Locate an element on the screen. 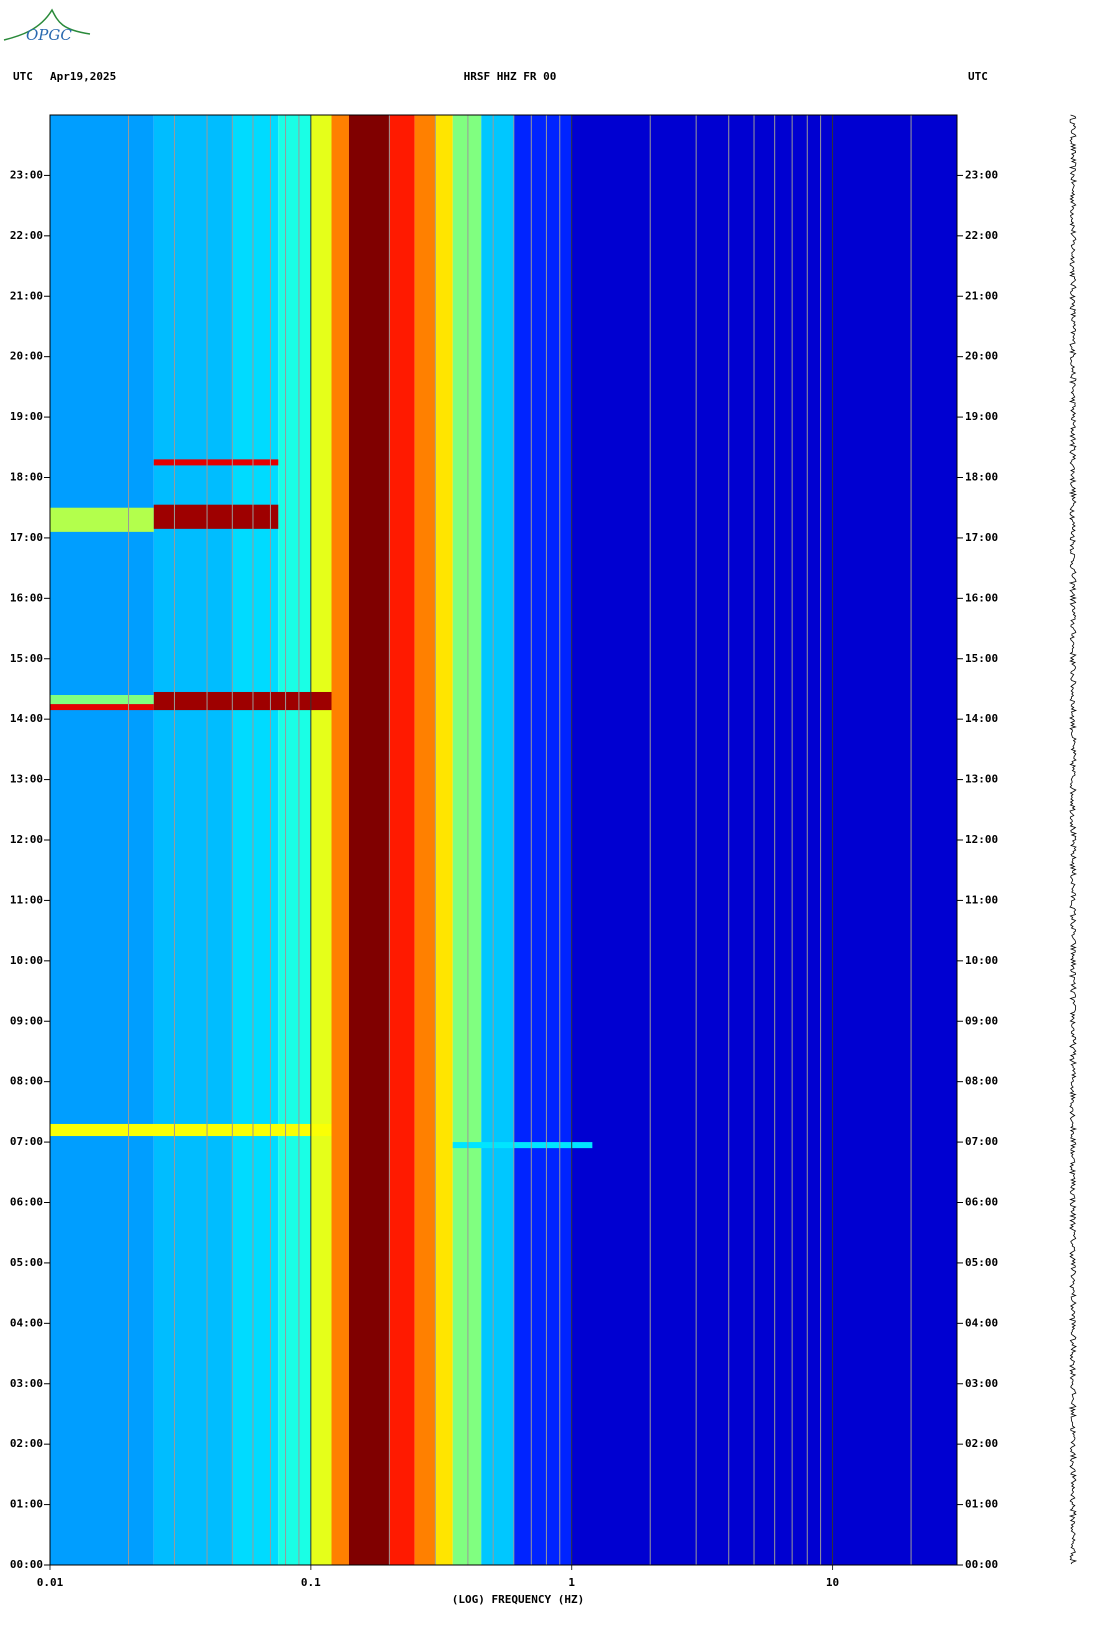 The width and height of the screenshot is (1102, 1634). y-tick-label: 01:00 is located at coordinates (26, 1504).